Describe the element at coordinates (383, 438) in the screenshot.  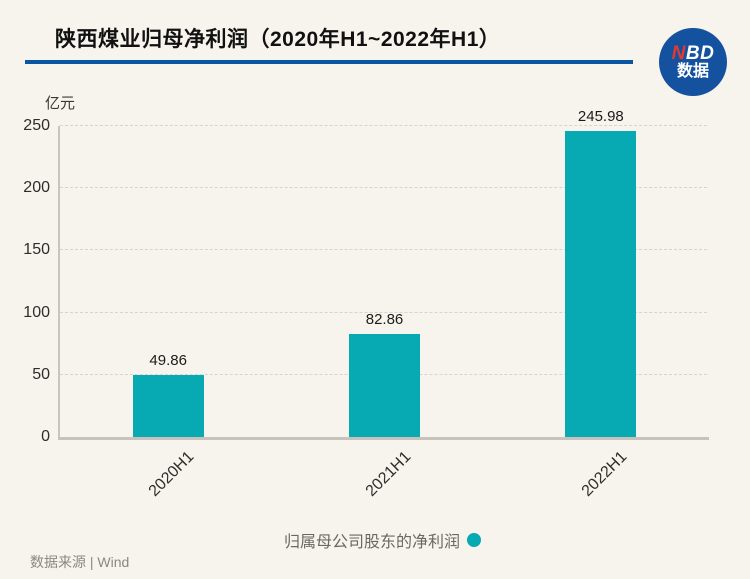
I see `x-axis-line` at that location.